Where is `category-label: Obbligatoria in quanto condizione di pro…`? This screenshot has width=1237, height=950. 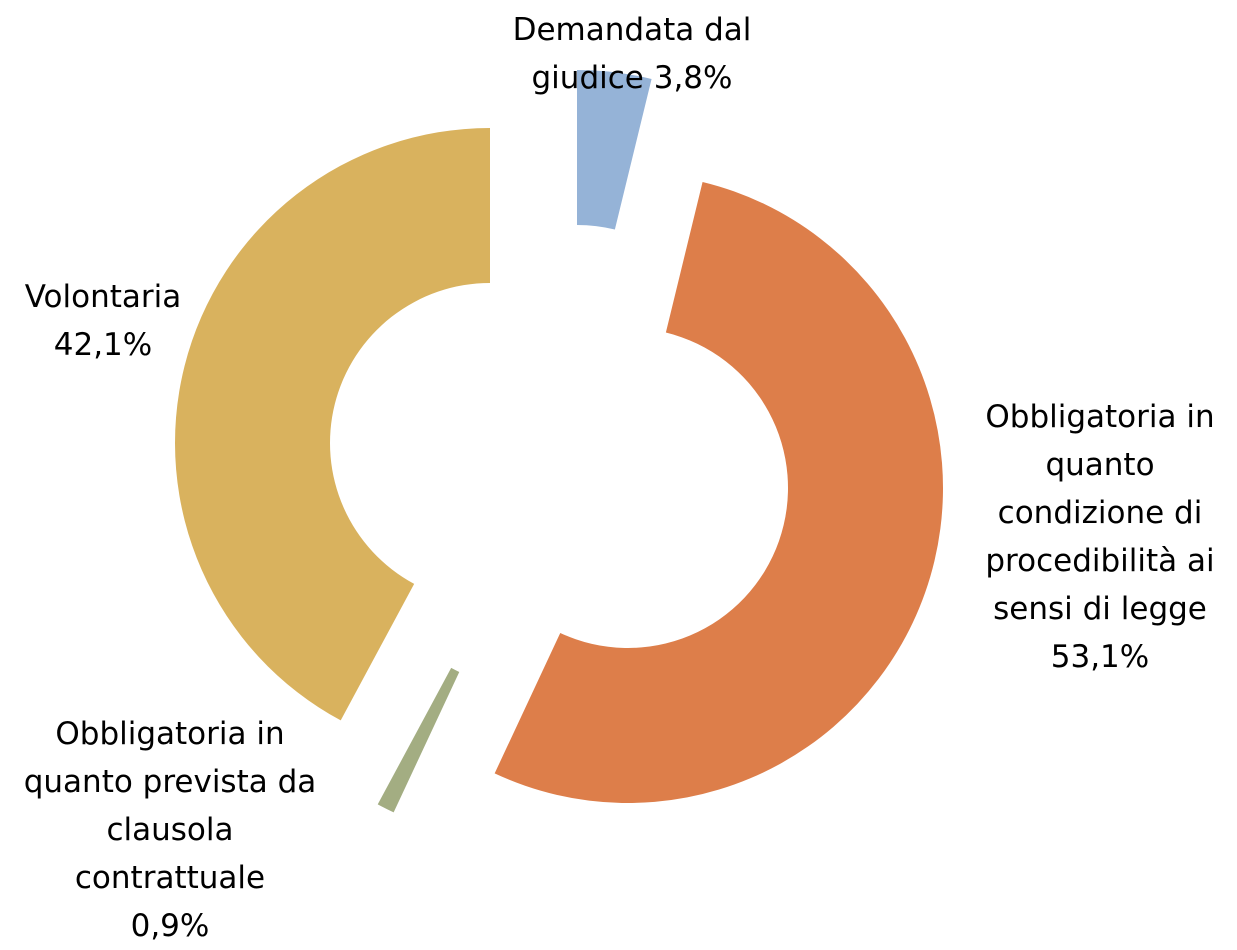
category-label: Obbligatoria in quanto condizione di pro… is located at coordinates (1100, 513).